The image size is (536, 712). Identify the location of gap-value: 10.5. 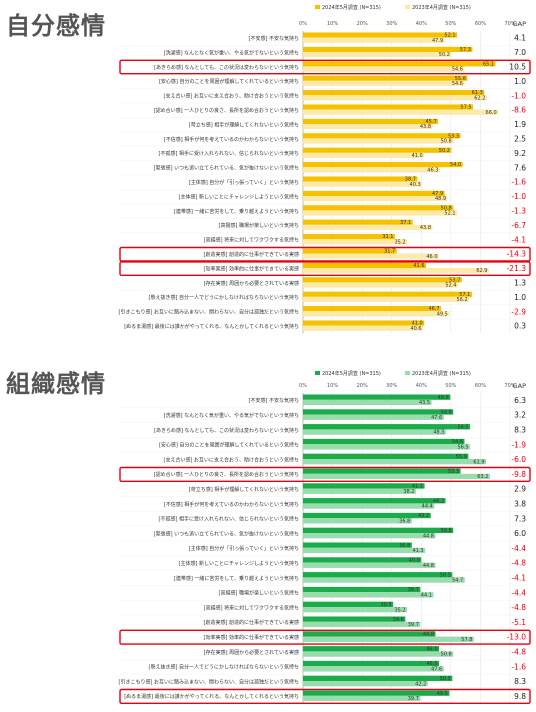
(517, 67).